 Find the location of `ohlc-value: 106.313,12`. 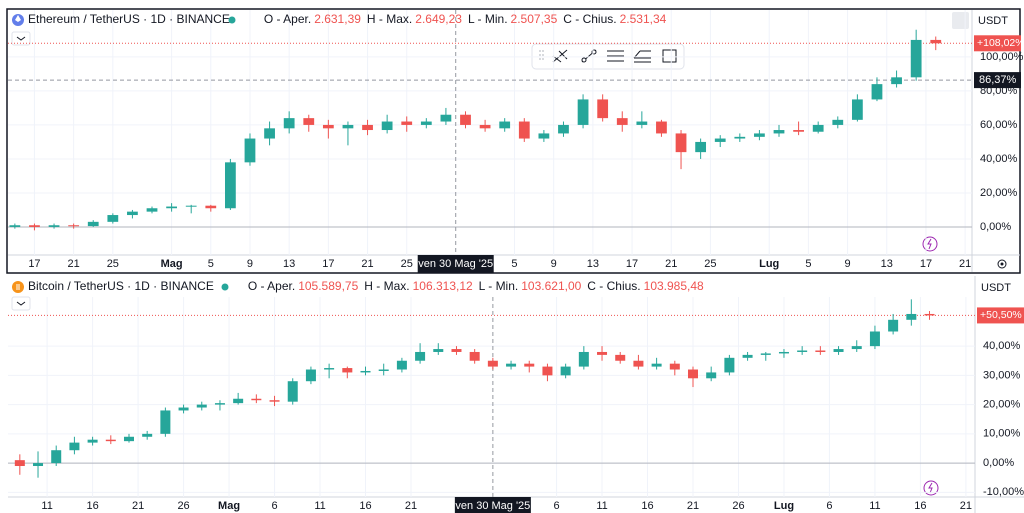

ohlc-value: 106.313,12 is located at coordinates (443, 286).